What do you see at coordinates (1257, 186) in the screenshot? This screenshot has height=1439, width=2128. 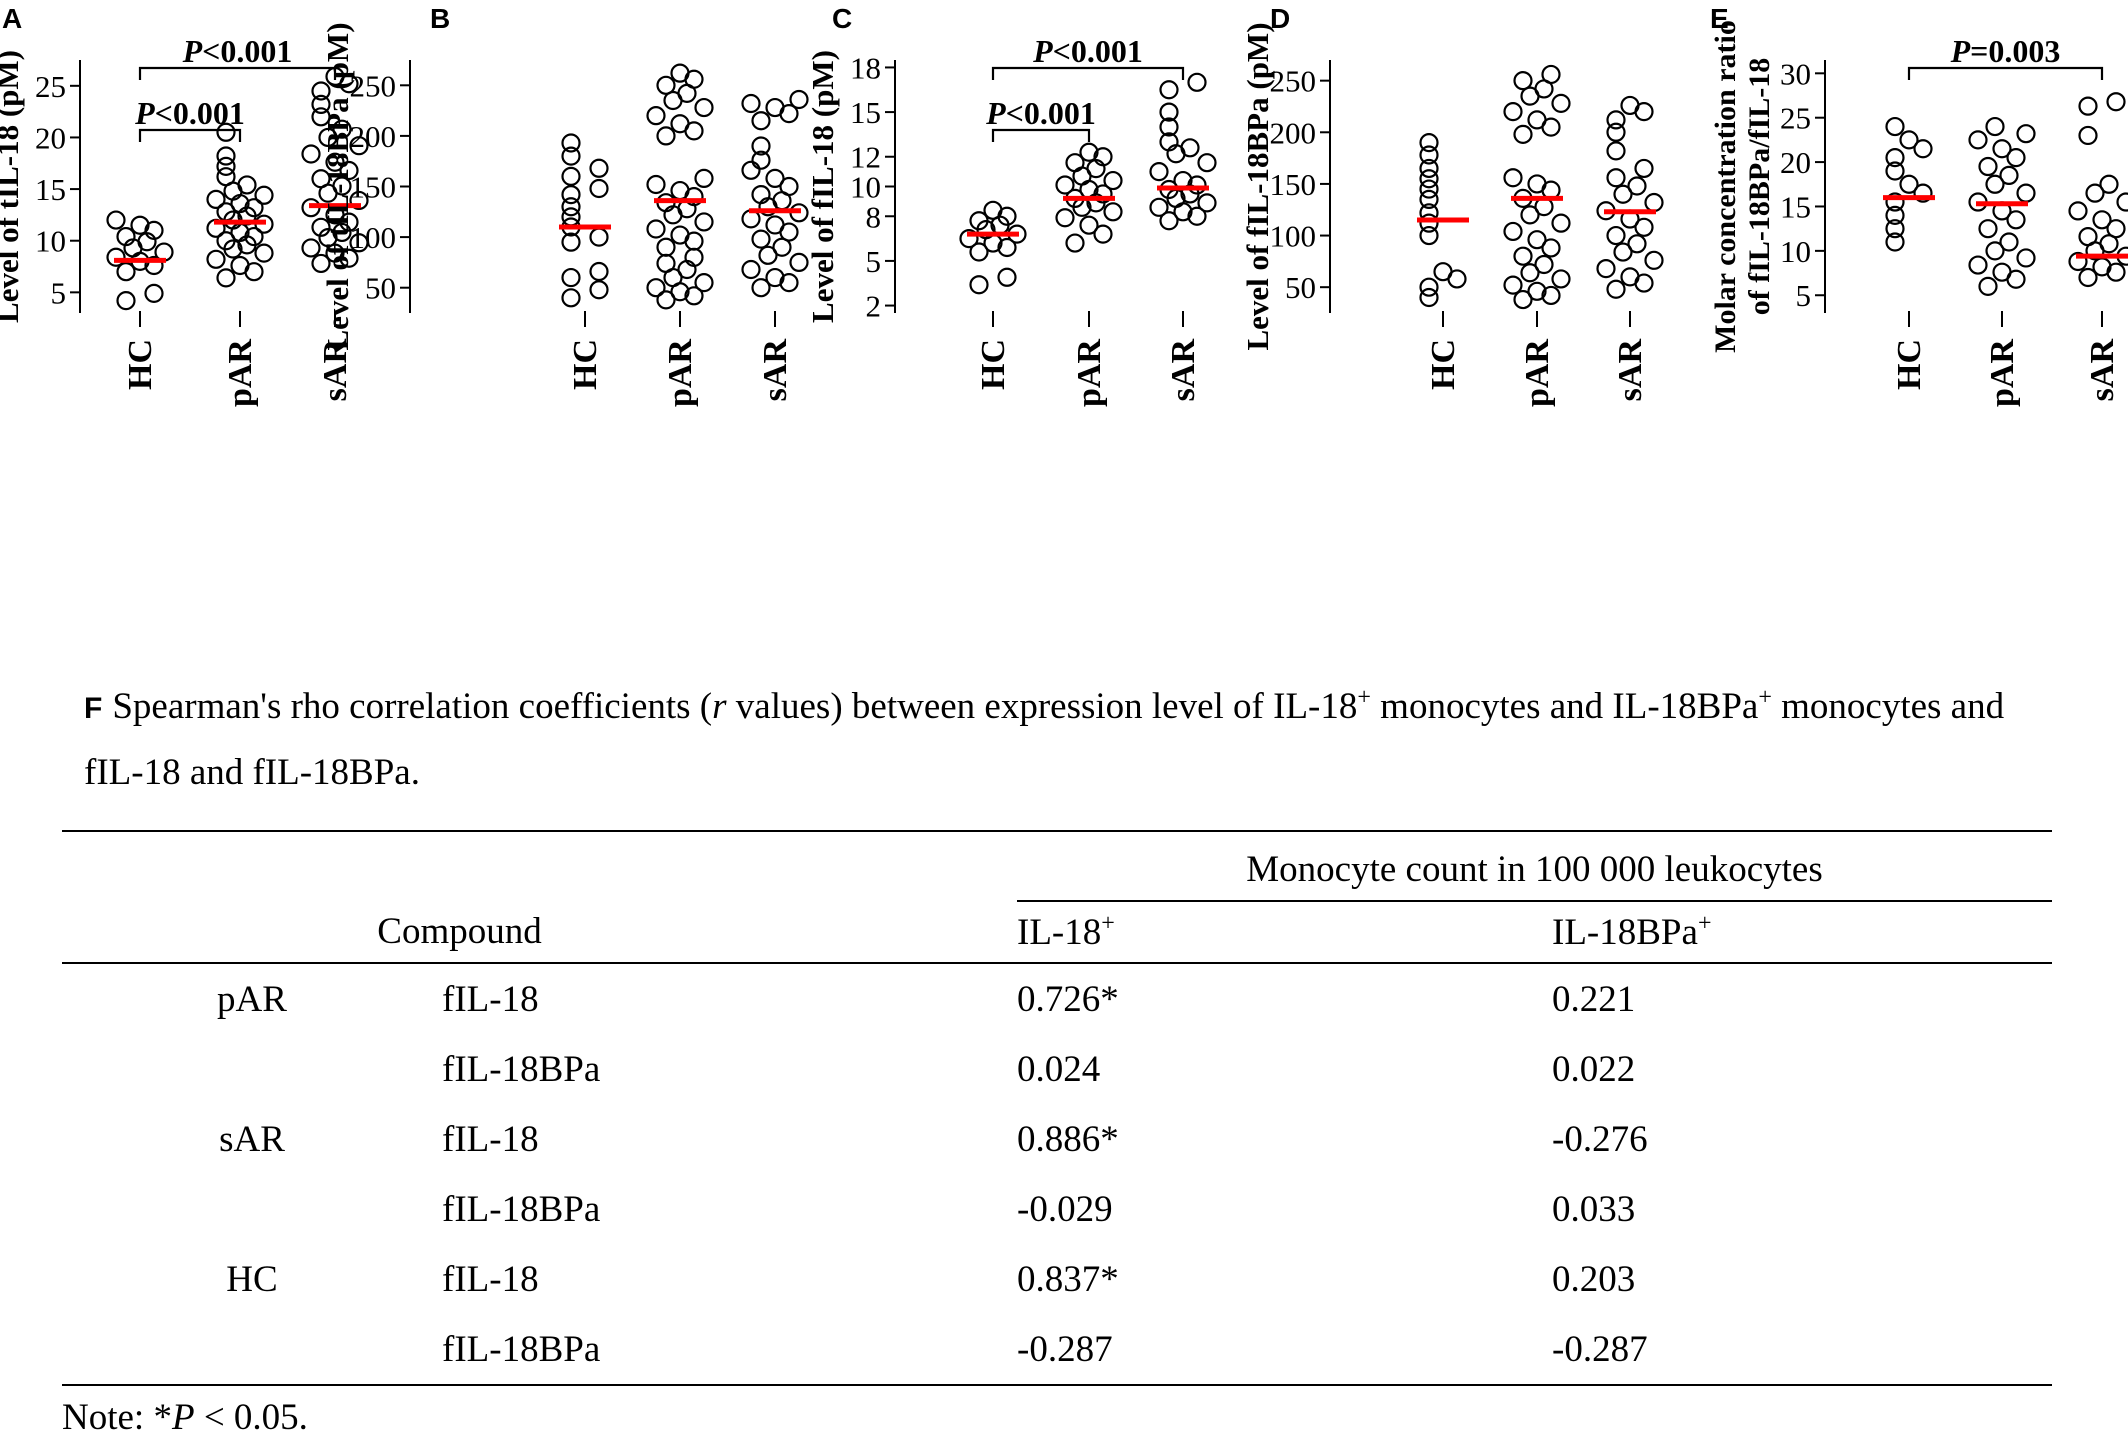 I see `y-axis-label: Level of fIL-18BPa (pM)` at bounding box center [1257, 186].